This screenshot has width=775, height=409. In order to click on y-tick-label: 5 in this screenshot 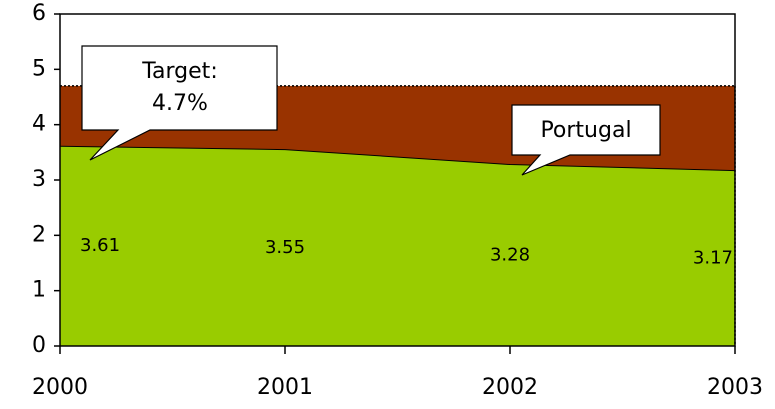, I will do `click(39, 68)`.